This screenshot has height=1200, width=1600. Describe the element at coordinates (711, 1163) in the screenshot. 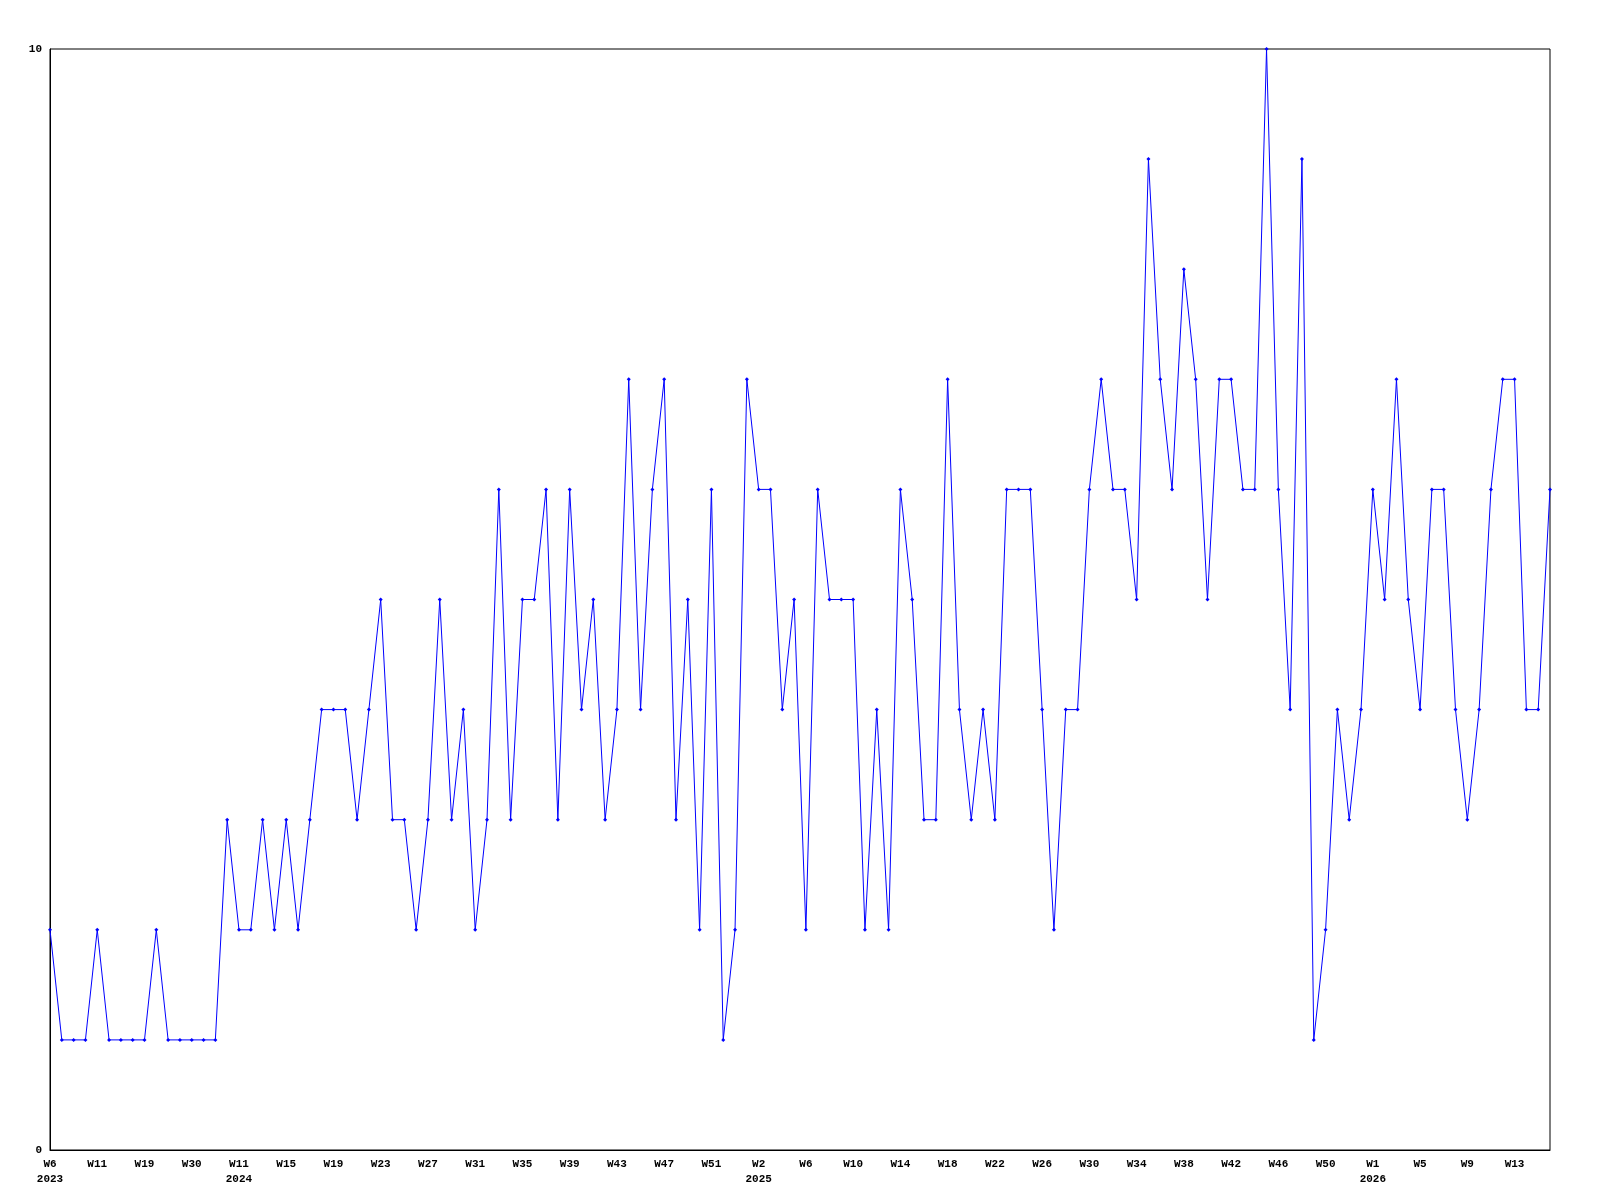

I see `x-tick-label: W51` at that location.